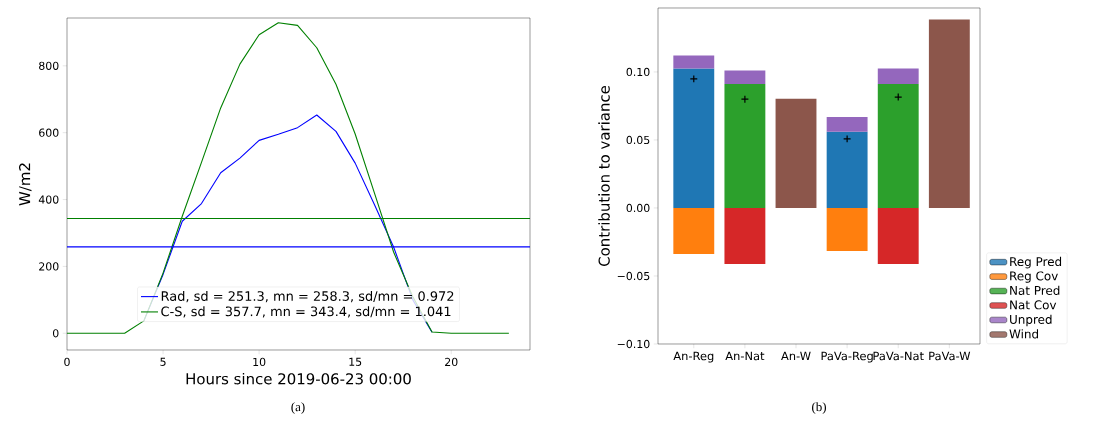 This screenshot has height=434, width=1107. I want to click on legend-label: Rad, sd = 251.3, mn = 258.3, sd/mn = 0.972, so click(307, 296).